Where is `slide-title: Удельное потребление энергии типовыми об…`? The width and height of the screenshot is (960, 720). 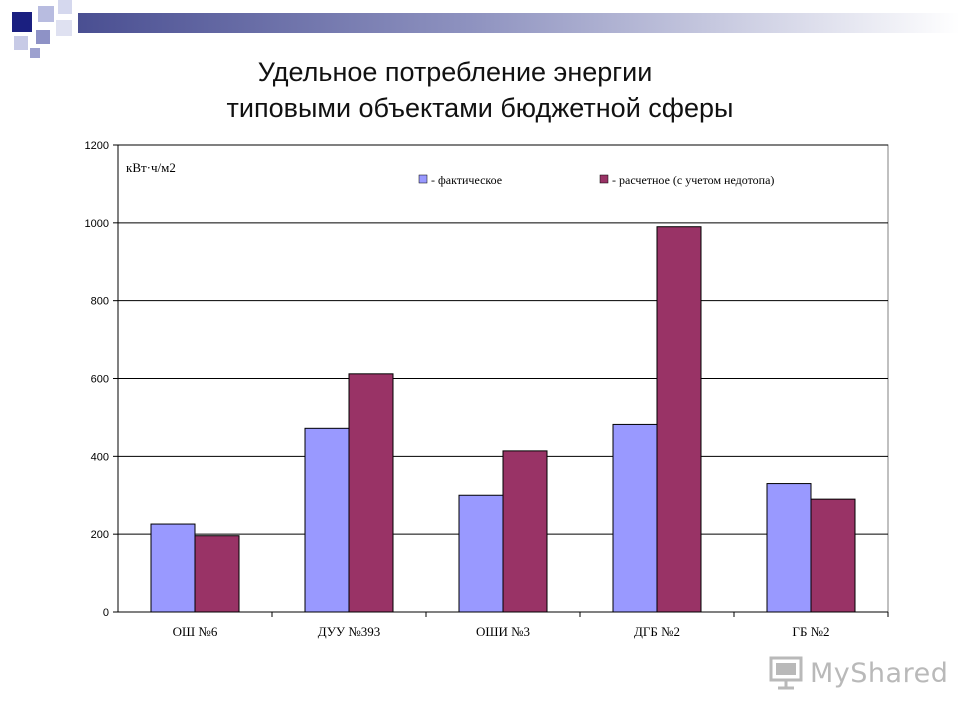 slide-title: Удельное потребление энергии типовыми об… is located at coordinates (480, 90).